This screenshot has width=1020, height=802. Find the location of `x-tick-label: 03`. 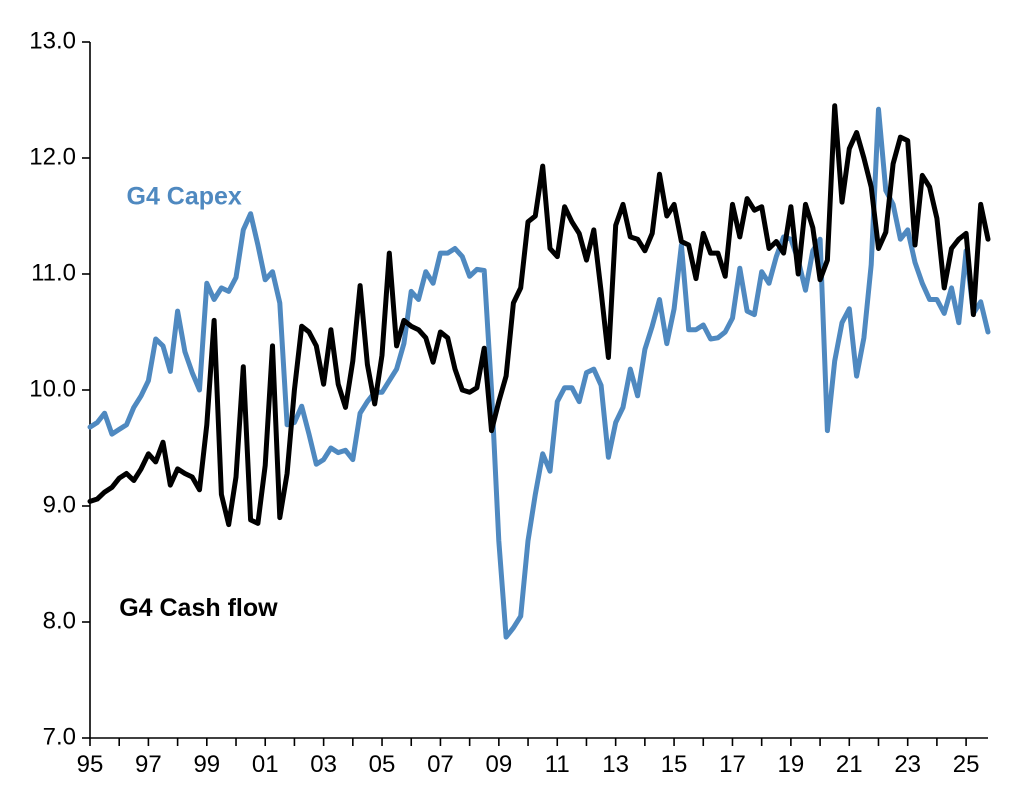

x-tick-label: 03 is located at coordinates (323, 764).